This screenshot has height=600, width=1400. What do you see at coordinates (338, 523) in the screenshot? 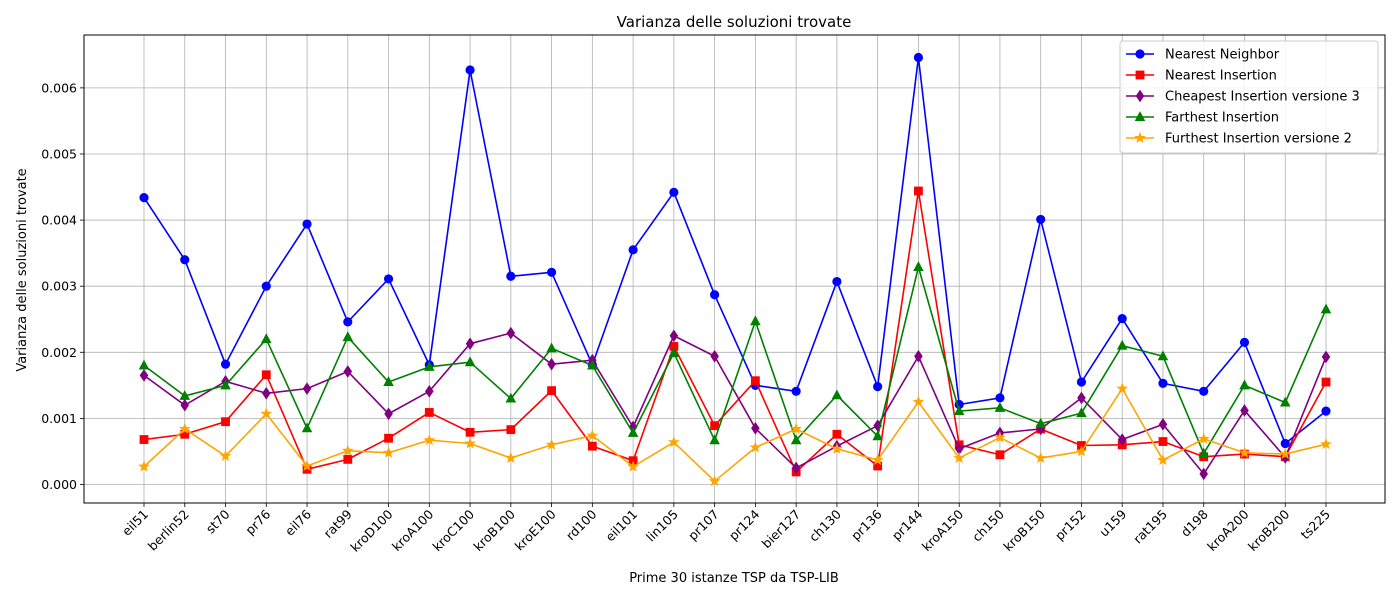
I see `x-tick-label: rat99` at bounding box center [338, 523].